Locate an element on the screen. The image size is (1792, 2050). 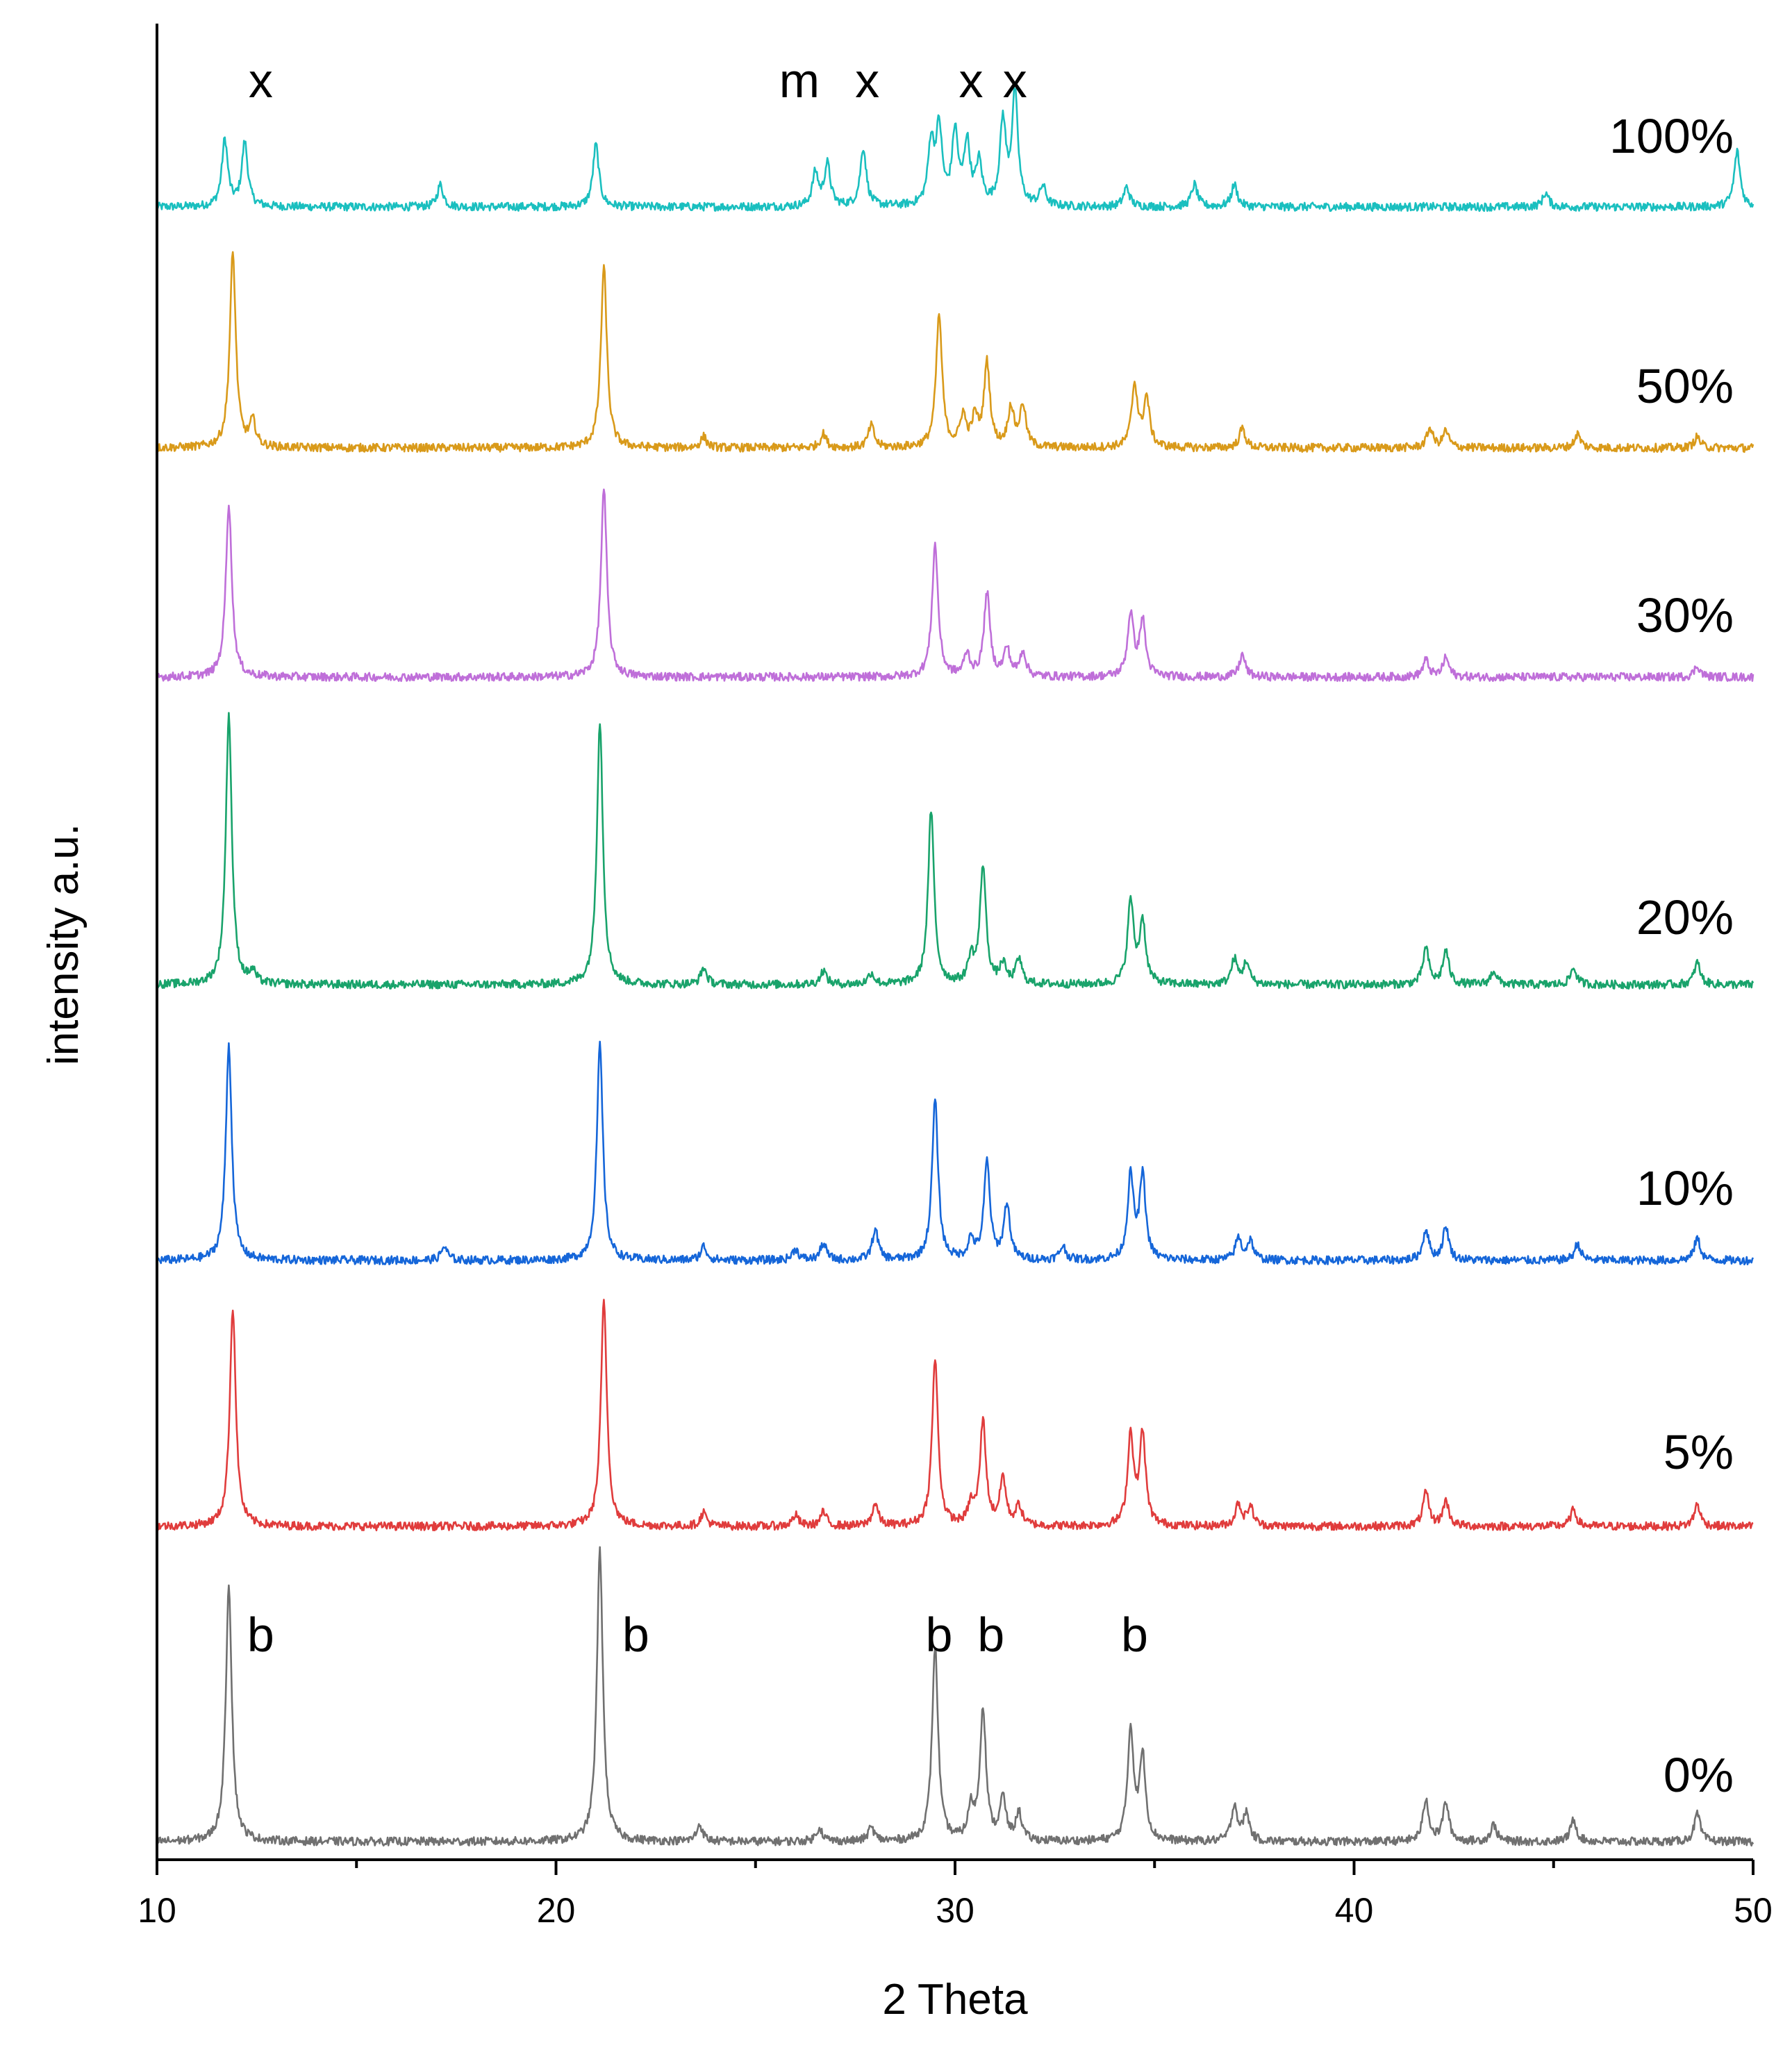
peak-annotation-0: x is located at coordinates (261, 80).